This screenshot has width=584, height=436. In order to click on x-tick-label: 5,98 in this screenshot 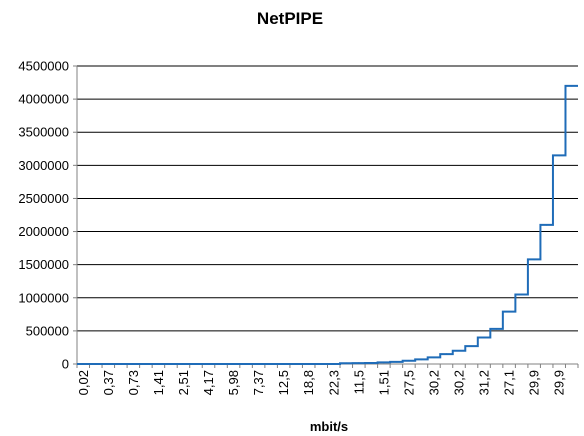, I will do `click(233, 382)`.